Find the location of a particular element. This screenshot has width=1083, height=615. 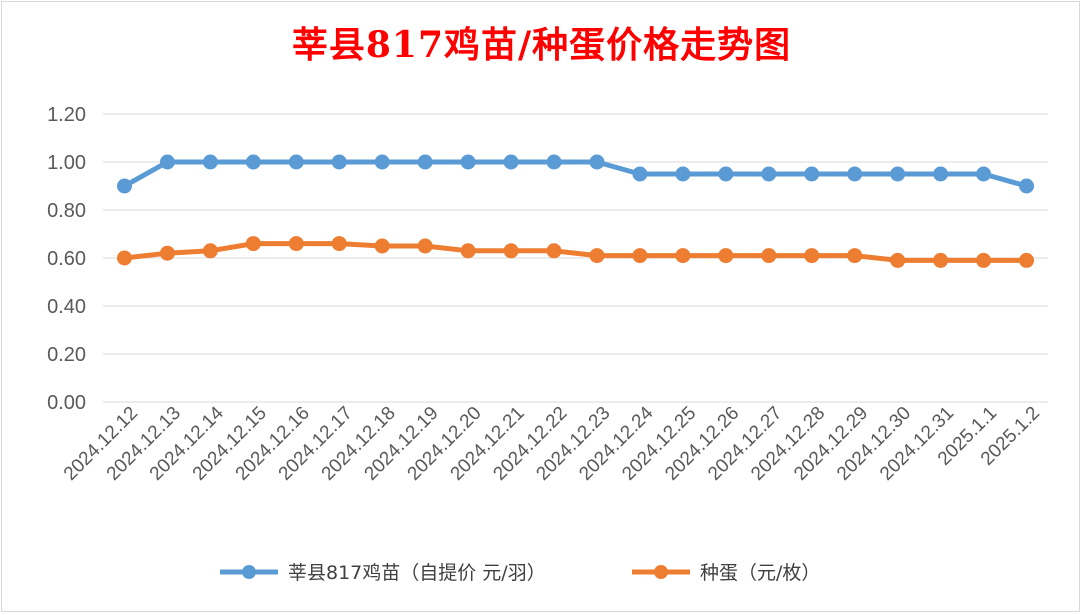

legend: 莘县817鸡苗（自提价 元/羽） 种蛋（元/枚） is located at coordinates (520, 573).